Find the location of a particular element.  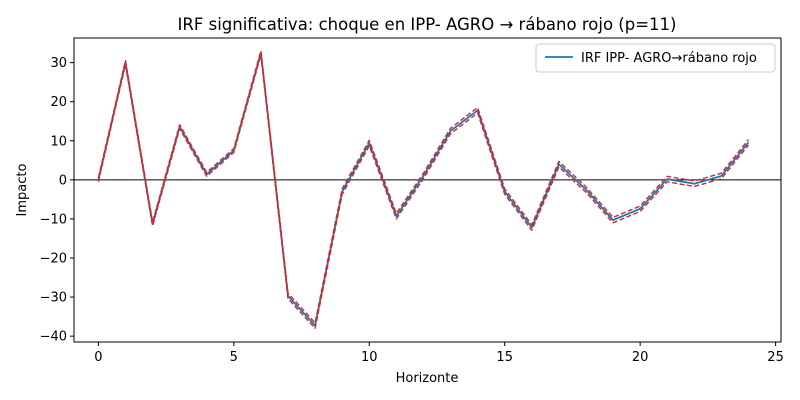

x-tick-label: 20 is located at coordinates (640, 357).